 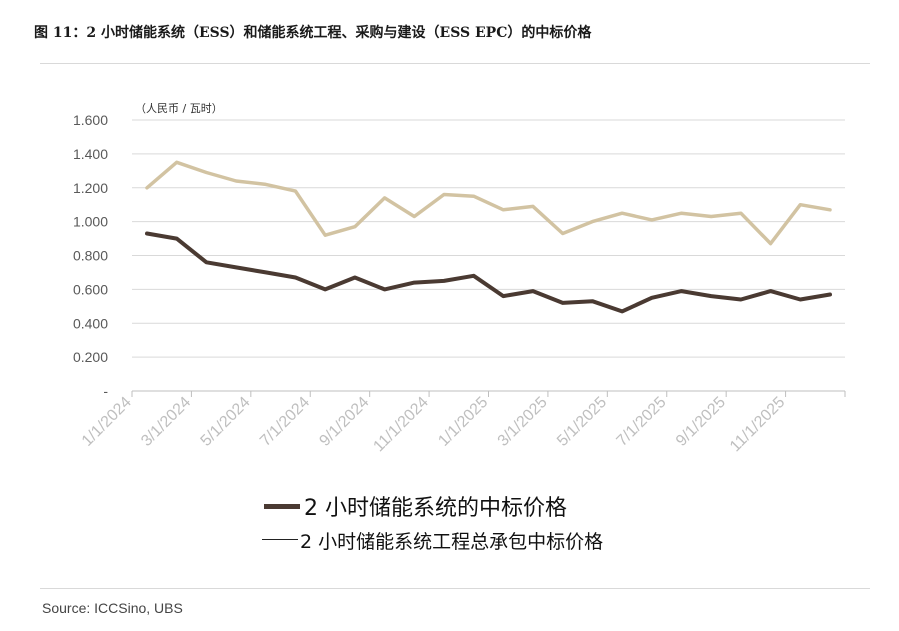 I want to click on x-tick-label: 7/1/2024, so click(x=285, y=422).